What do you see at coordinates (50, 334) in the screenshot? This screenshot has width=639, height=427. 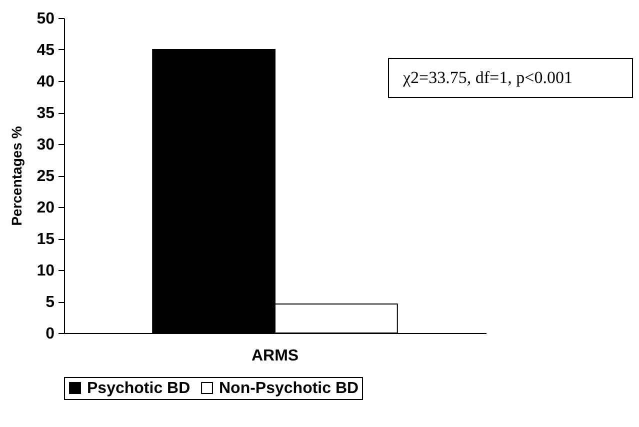 I see `y-tick-label: 0` at bounding box center [50, 334].